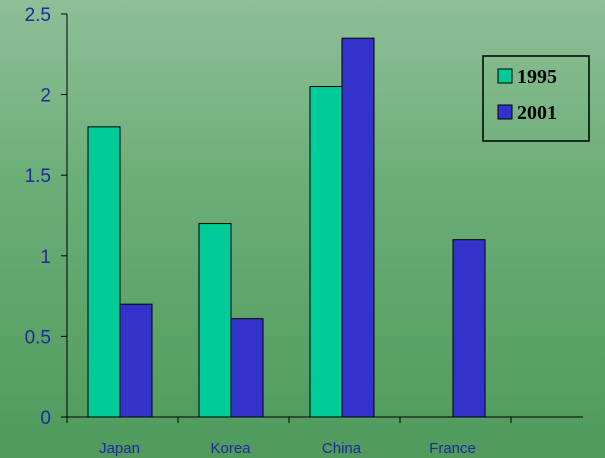  What do you see at coordinates (104, 272) in the screenshot?
I see `bar-1995-japan` at bounding box center [104, 272].